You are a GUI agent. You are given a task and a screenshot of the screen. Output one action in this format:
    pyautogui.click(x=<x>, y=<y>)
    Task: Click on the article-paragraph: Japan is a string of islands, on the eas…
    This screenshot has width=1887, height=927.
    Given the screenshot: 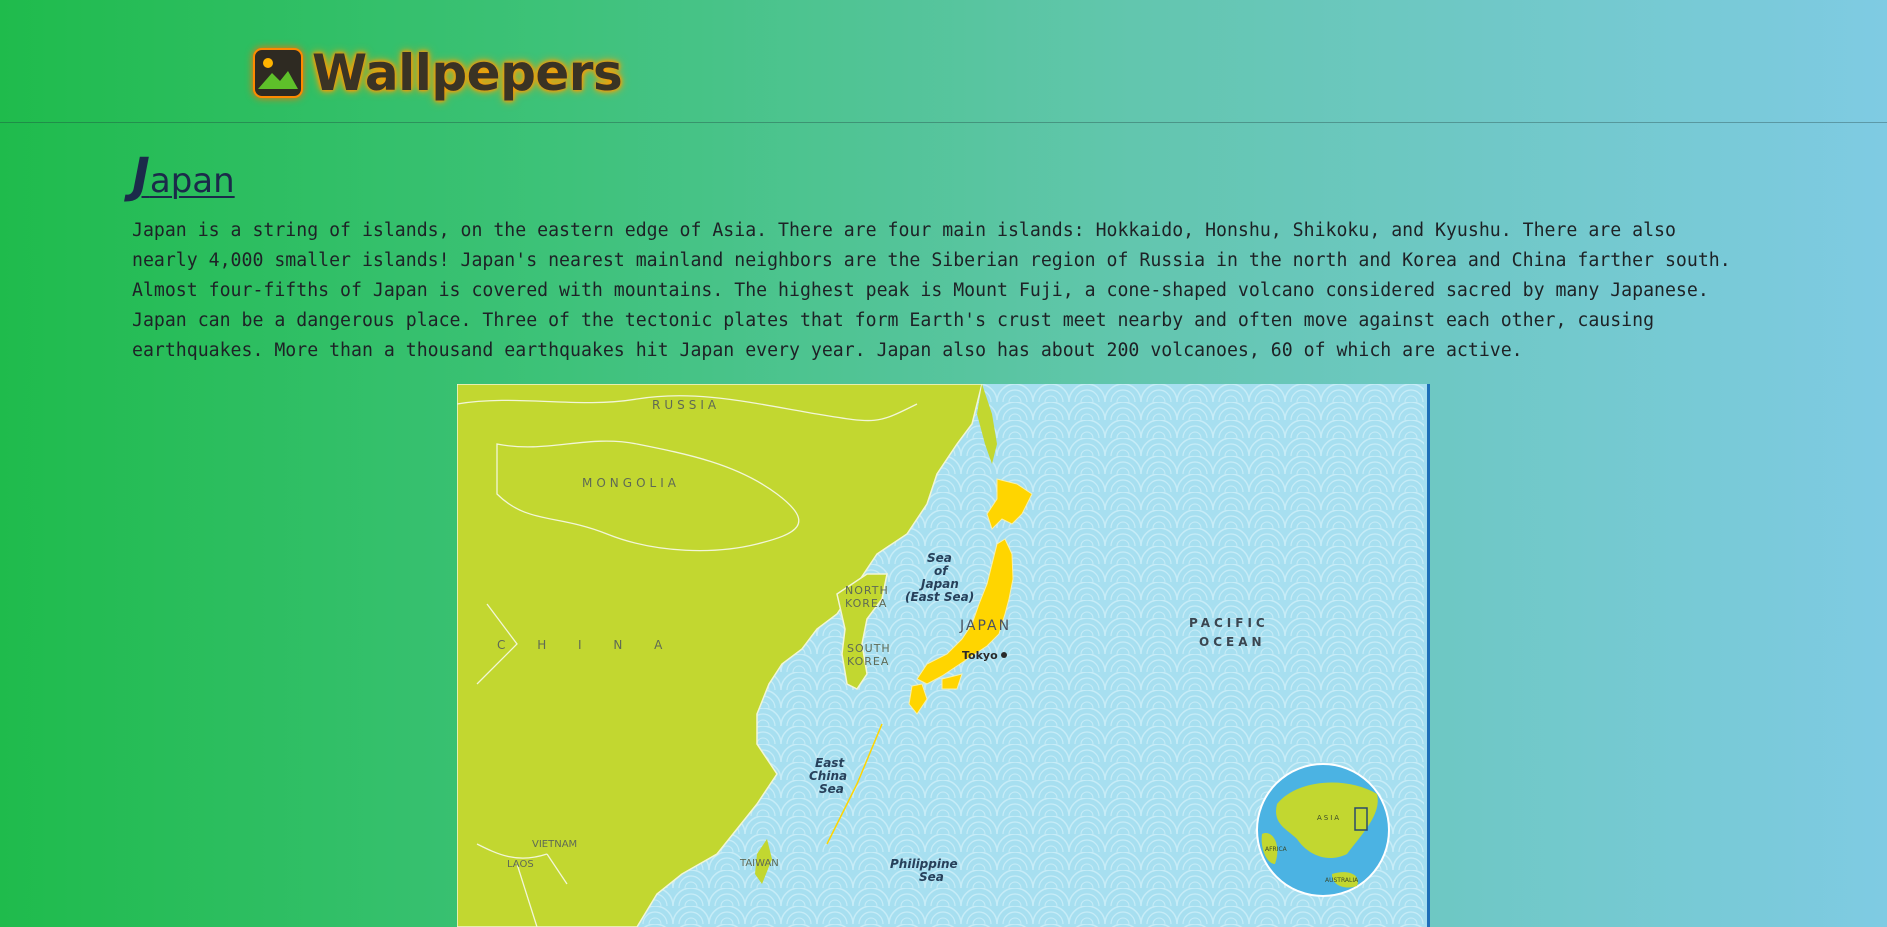 What is the action you would take?
    pyautogui.click(x=931, y=290)
    